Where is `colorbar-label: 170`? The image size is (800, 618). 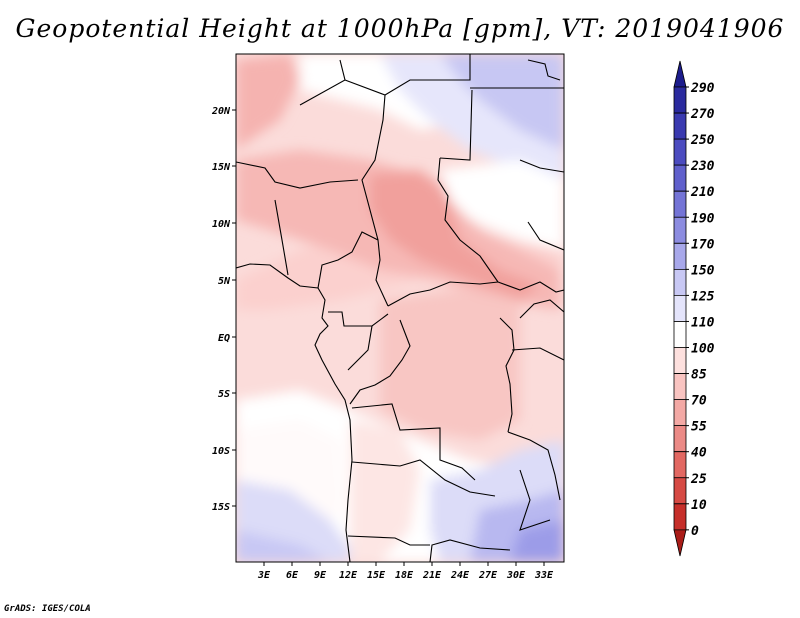
colorbar-label: 170 is located at coordinates (703, 244).